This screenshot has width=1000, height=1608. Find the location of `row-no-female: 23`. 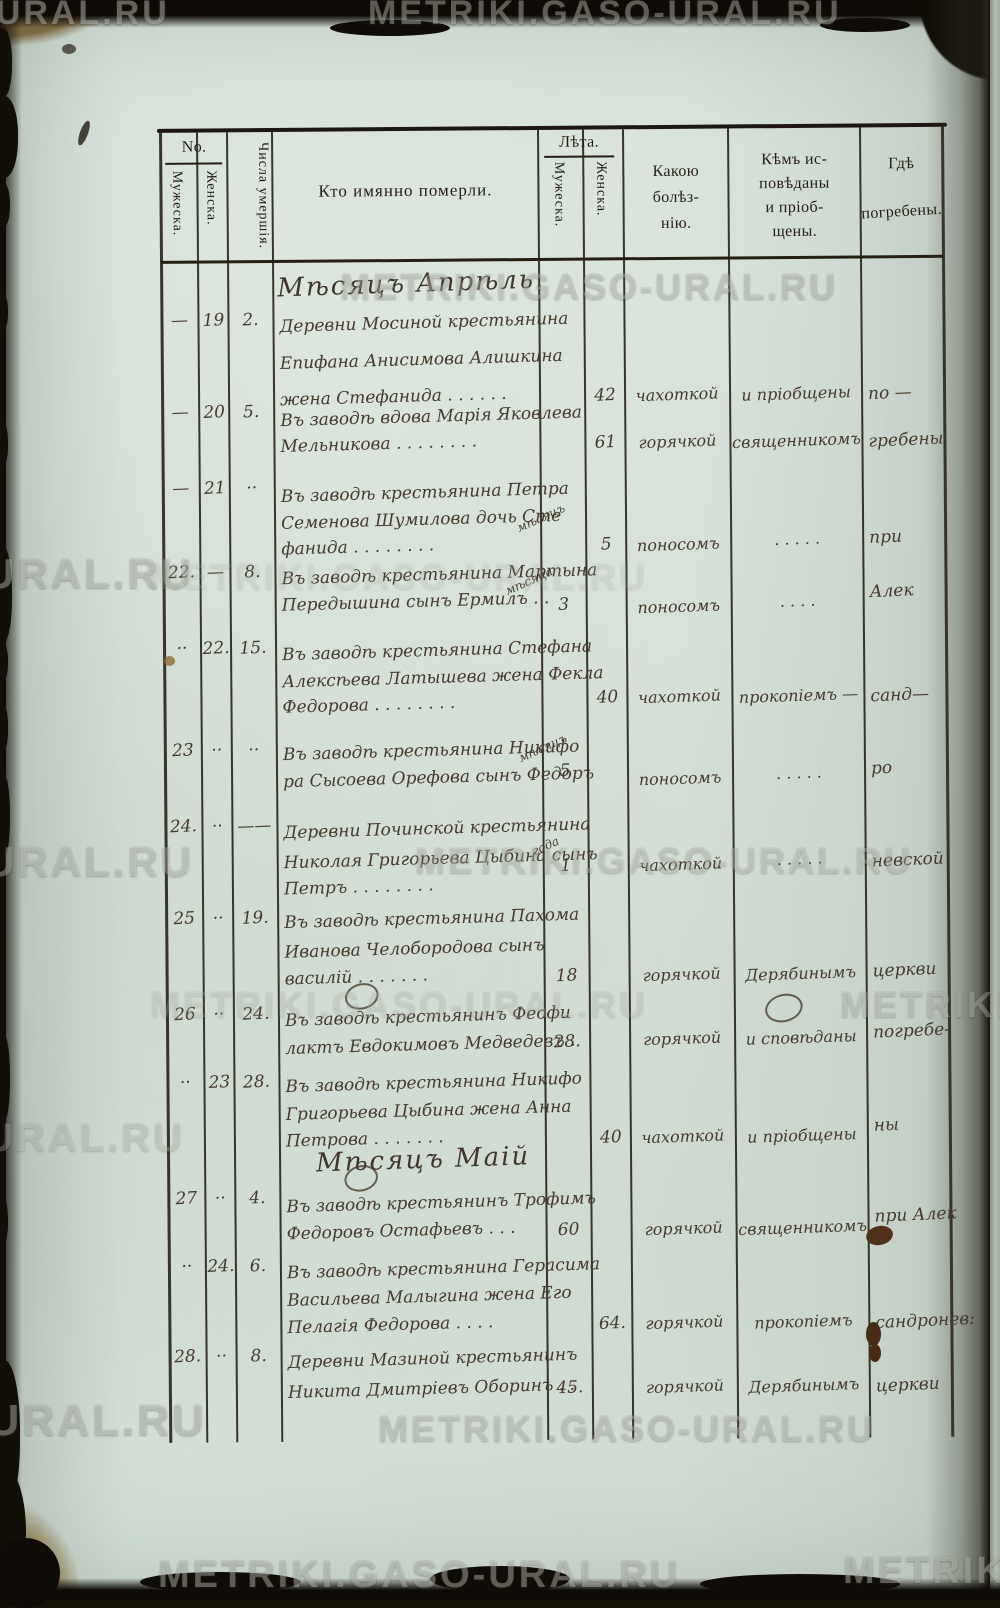

row-no-female: 23 is located at coordinates (219, 1082).